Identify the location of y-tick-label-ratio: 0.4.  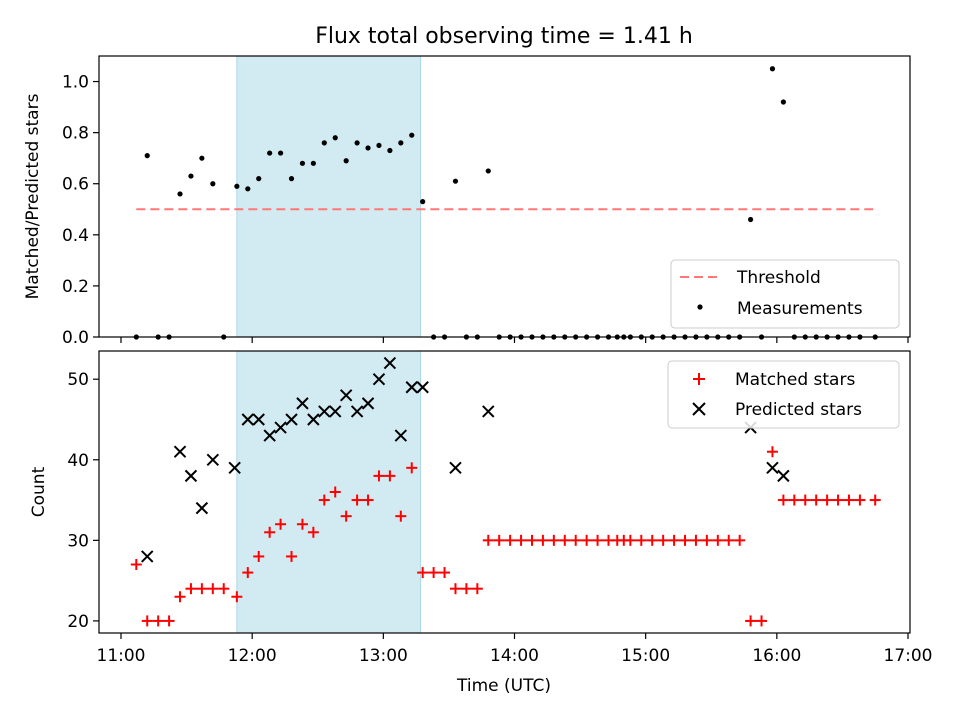
(75, 236).